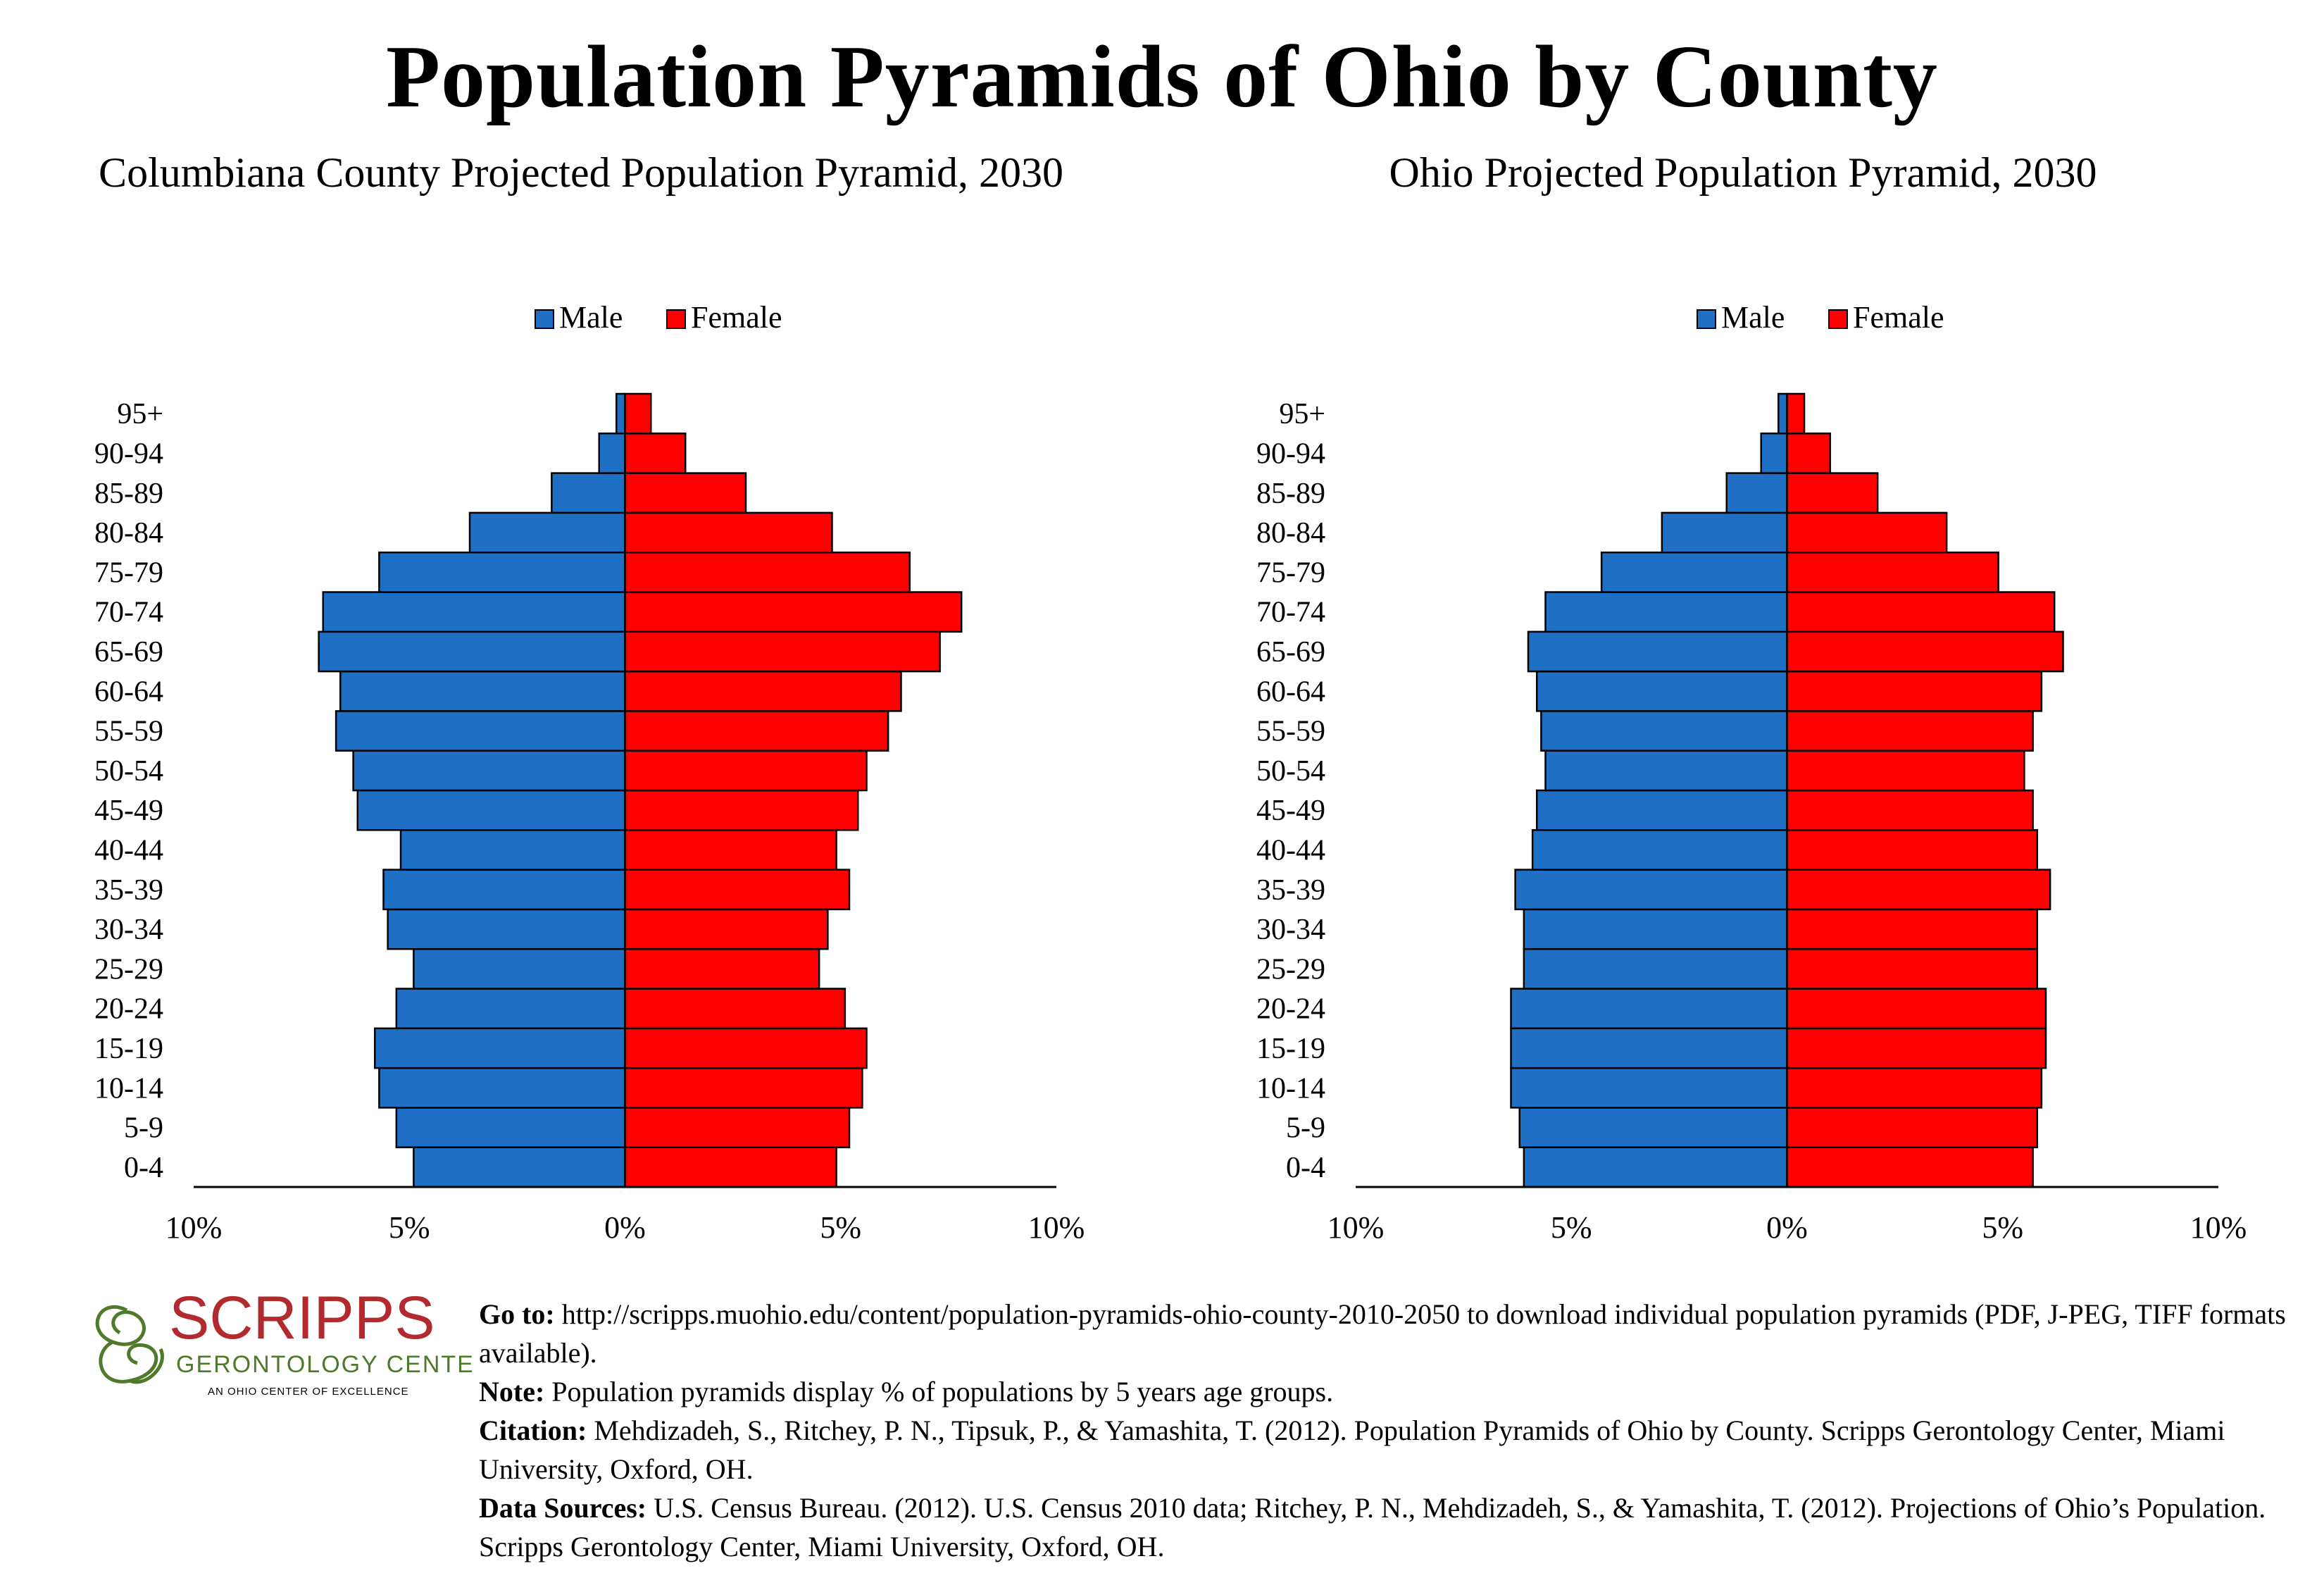 Image resolution: width=2324 pixels, height=1585 pixels. What do you see at coordinates (736, 317) in the screenshot?
I see `columbiana-legend-label-female: Female` at bounding box center [736, 317].